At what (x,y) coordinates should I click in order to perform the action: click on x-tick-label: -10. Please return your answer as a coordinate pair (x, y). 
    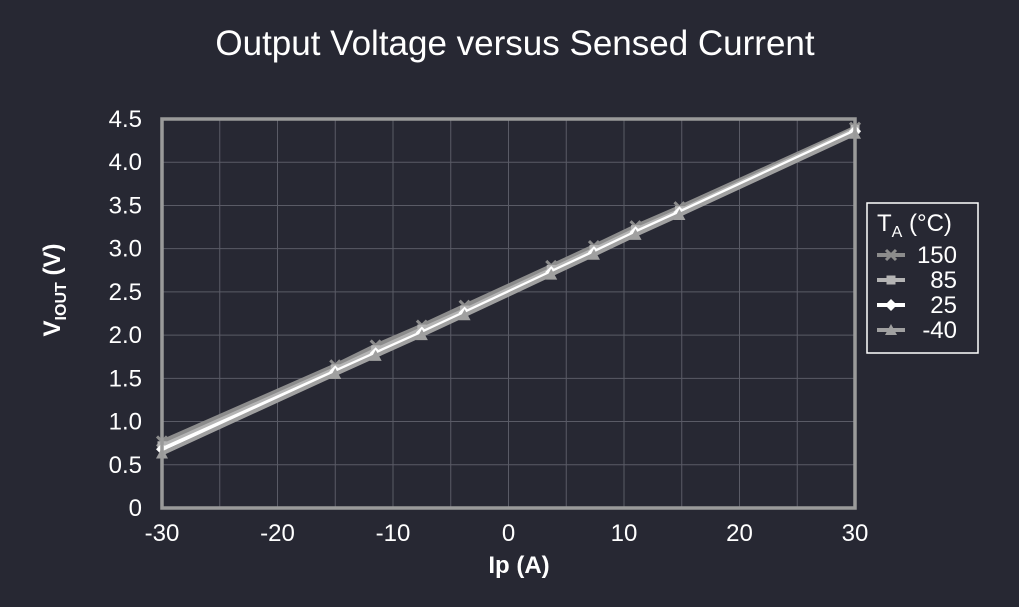
    Looking at the image, I should click on (393, 533).